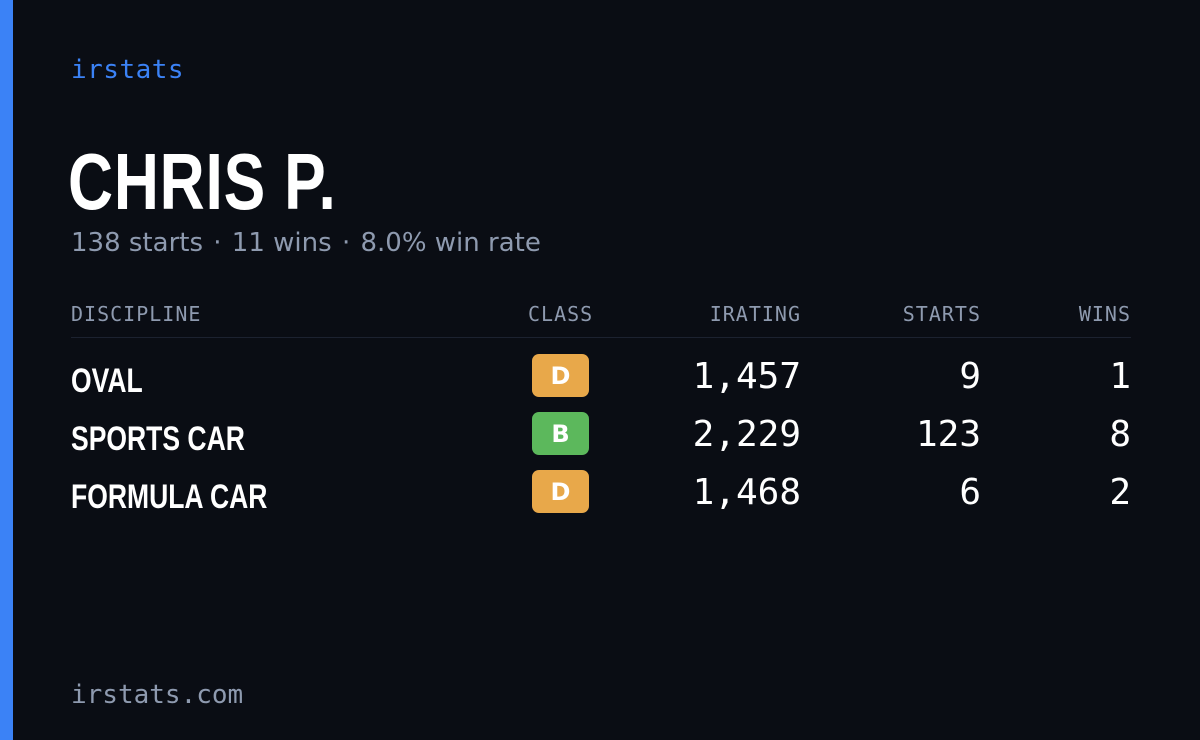 This screenshot has width=1200, height=740. Describe the element at coordinates (107, 381) in the screenshot. I see `discipline-name: OVAL` at that location.